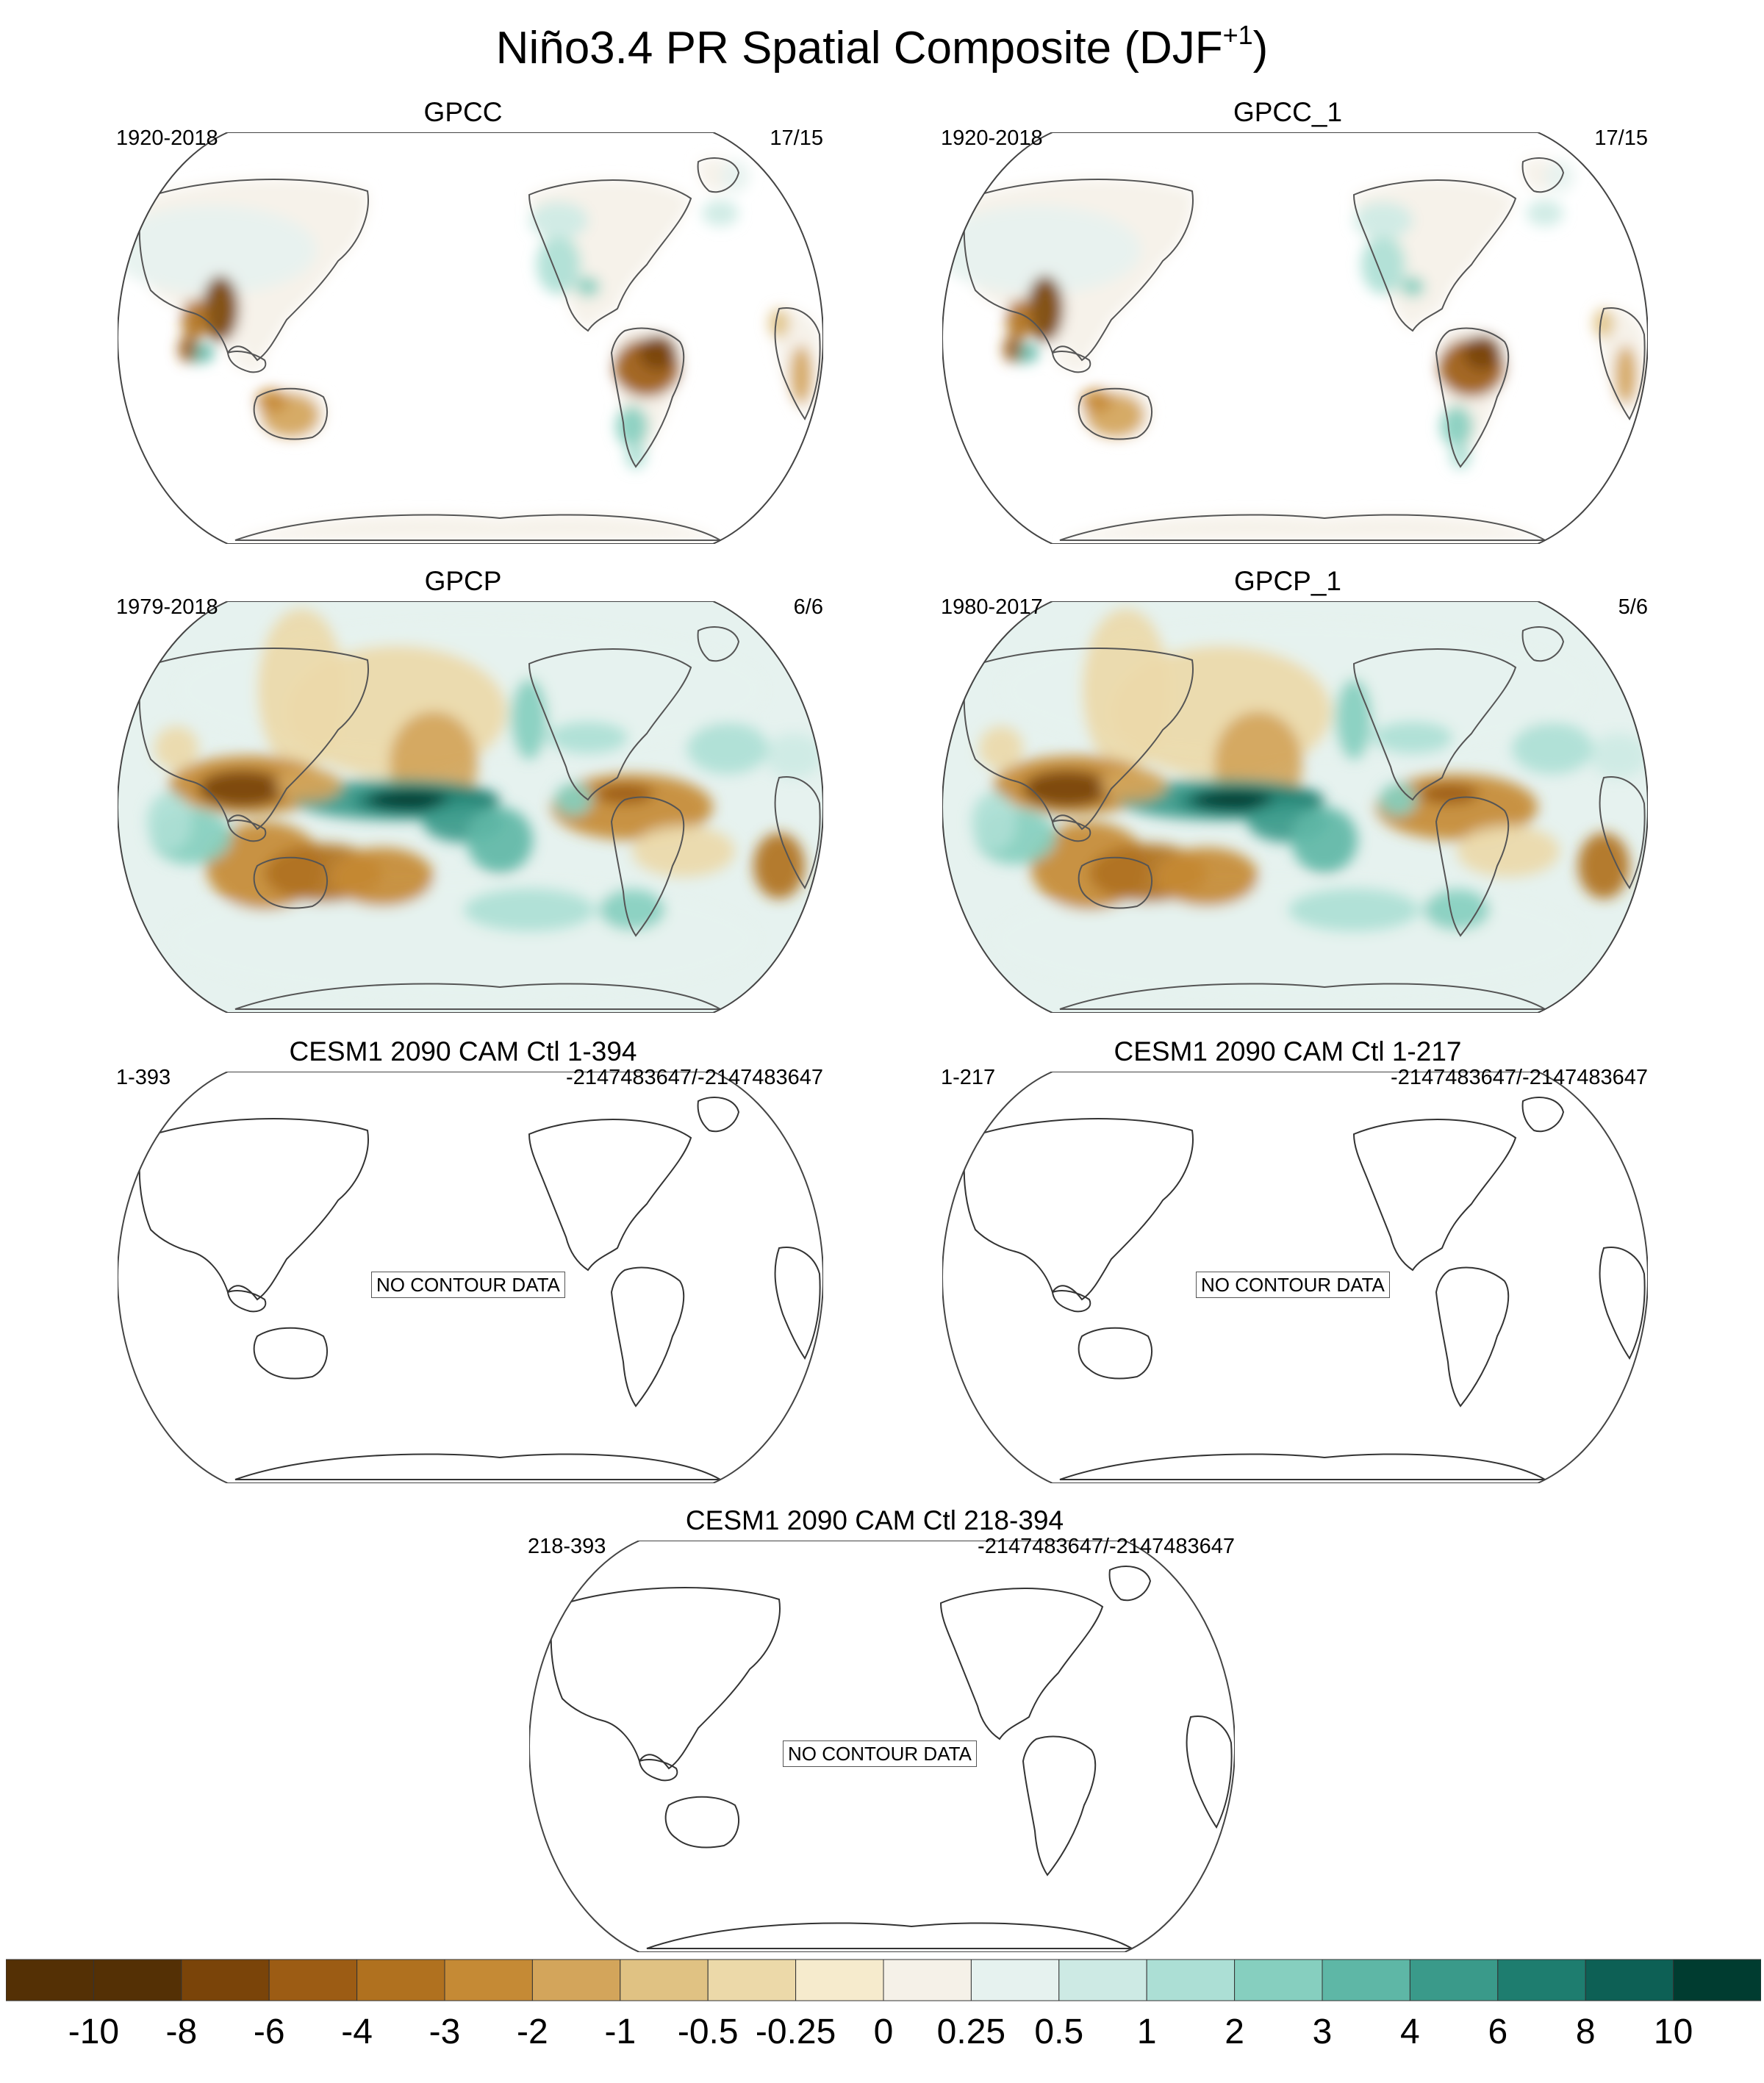  Describe the element at coordinates (1288, 1051) in the screenshot. I see `panel-title: CESM1 2090 CAM Ctl 1-217` at that location.